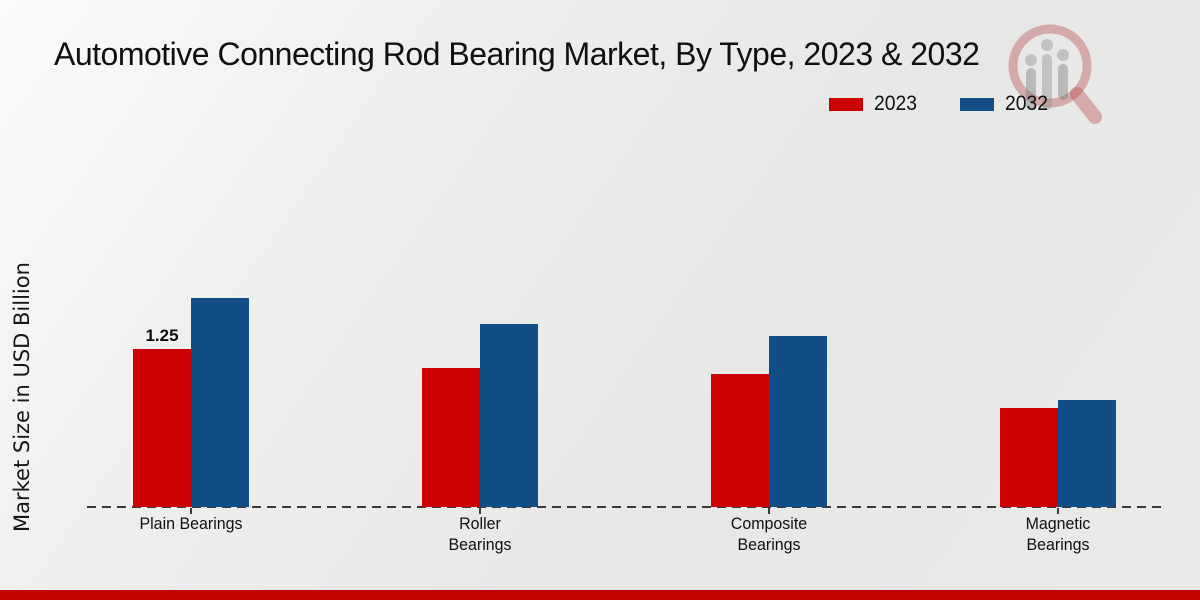  What do you see at coordinates (220, 402) in the screenshot?
I see `bar-2032-plain-bearings` at bounding box center [220, 402].